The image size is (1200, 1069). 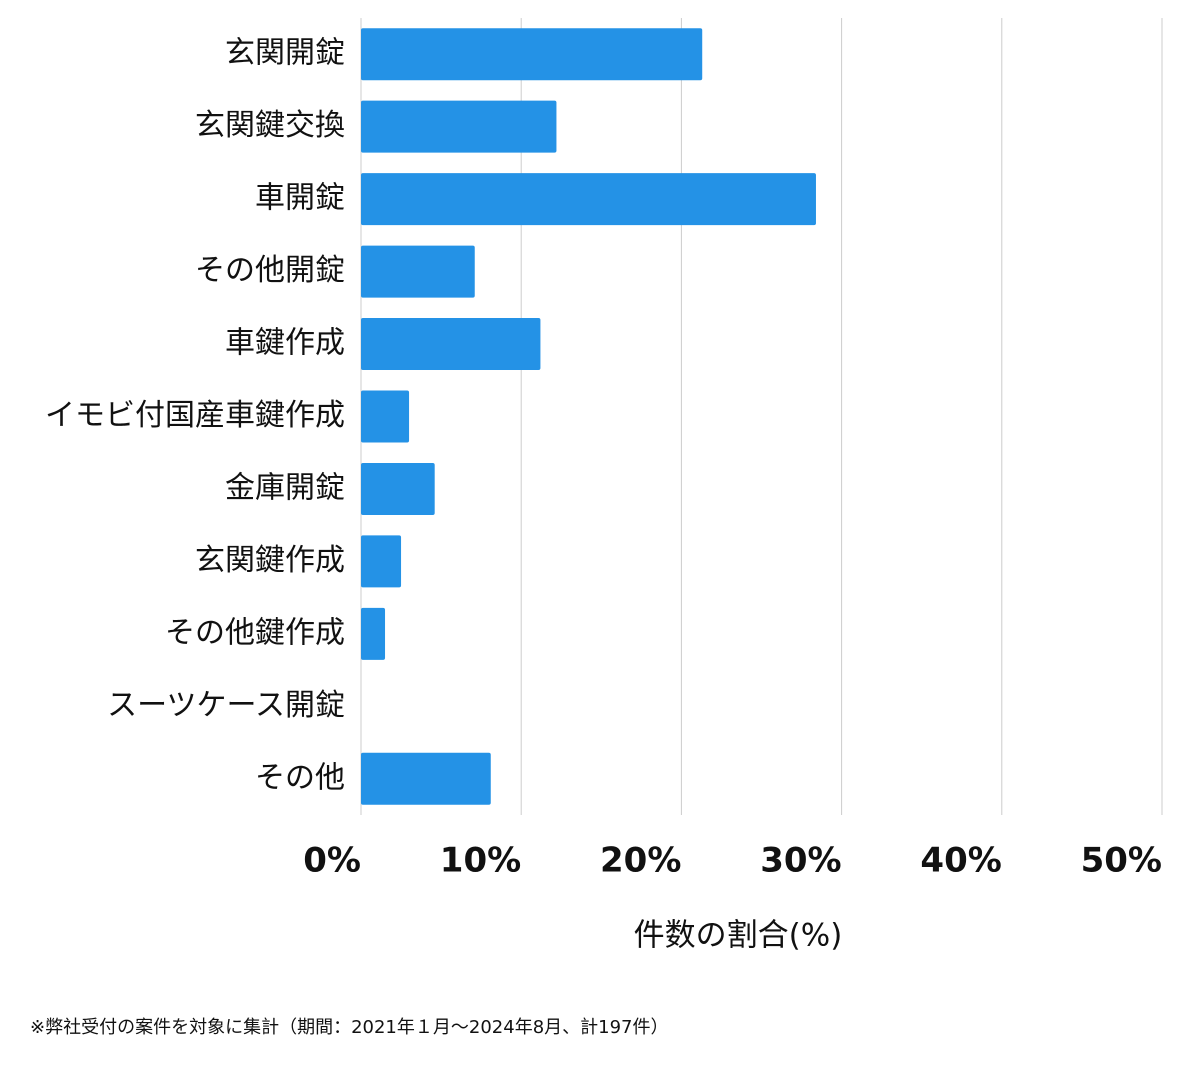 I want to click on footnote: ※弊社受付の案件を対象に集計（期間：2021年１月〜2024年8月、計197件）, so click(x=349, y=1027).